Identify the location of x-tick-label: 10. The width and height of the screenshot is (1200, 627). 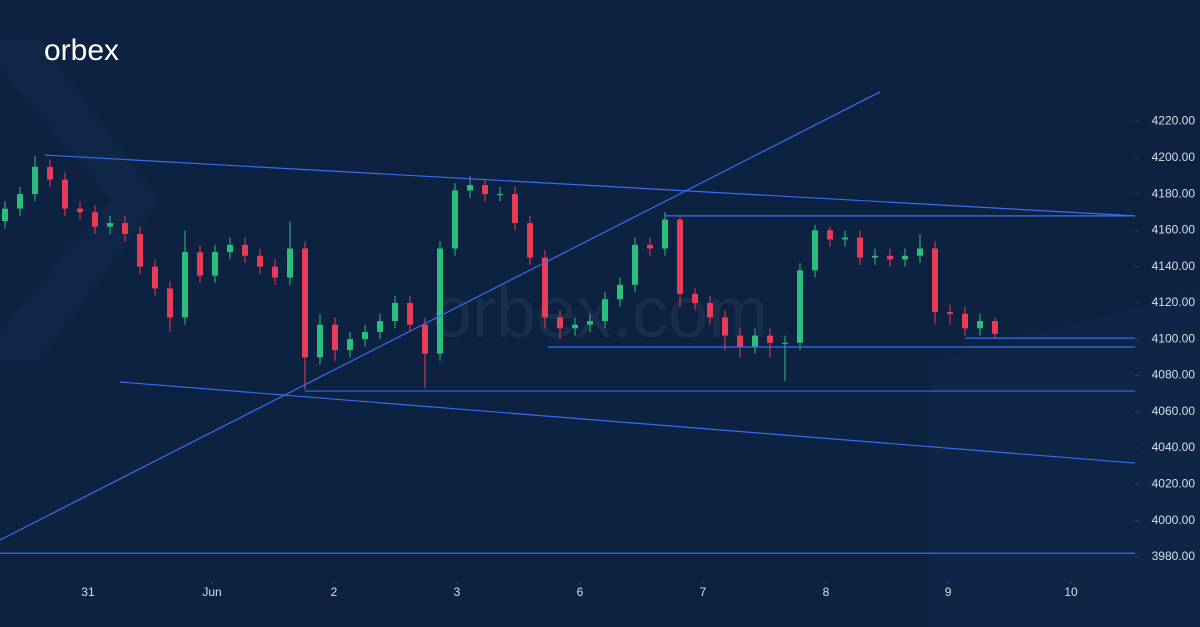
(1071, 592).